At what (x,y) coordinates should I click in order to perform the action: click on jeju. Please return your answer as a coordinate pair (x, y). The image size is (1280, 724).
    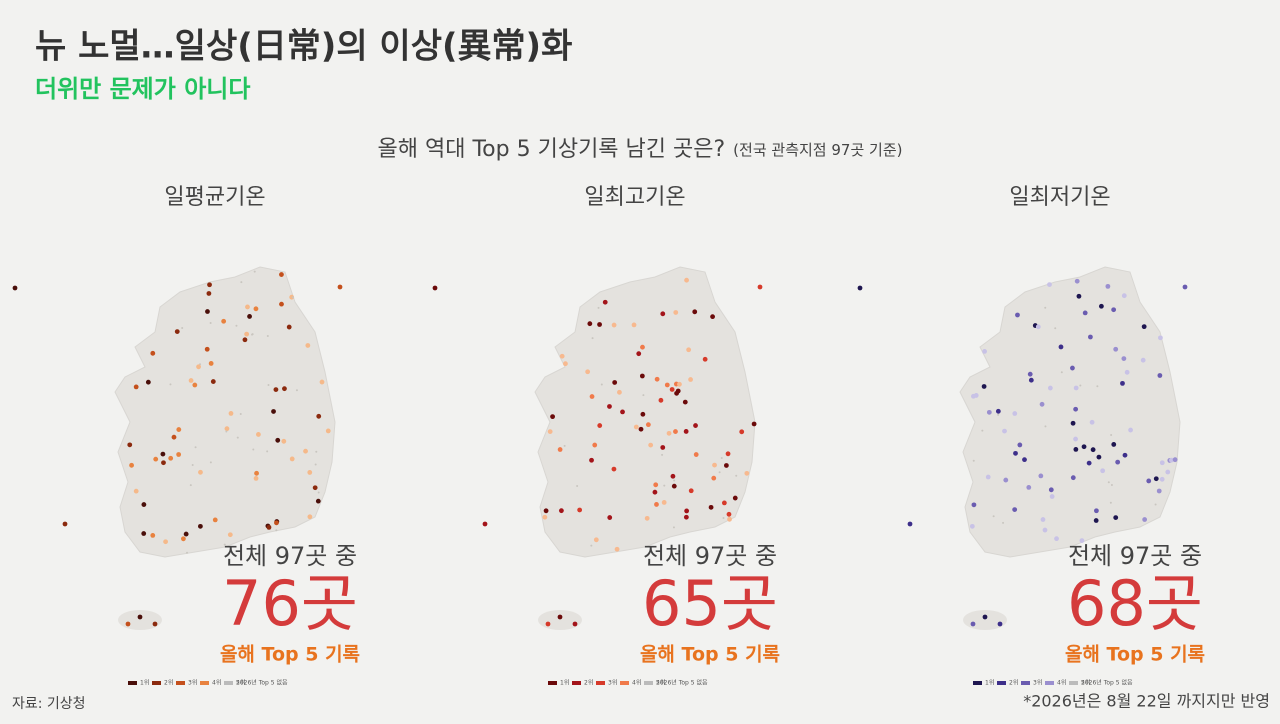
    Looking at the image, I should click on (985, 620).